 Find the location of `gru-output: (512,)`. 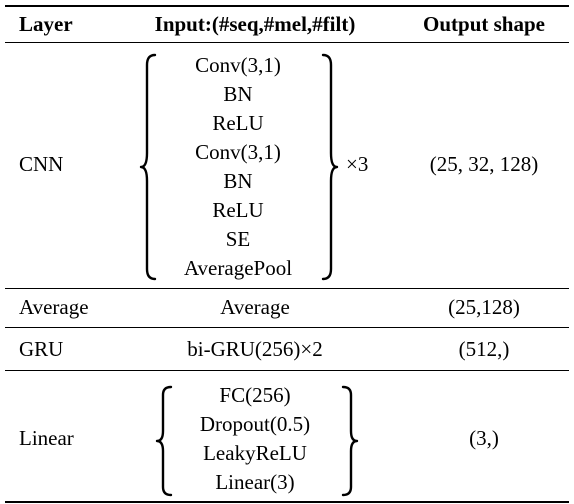

gru-output: (512,) is located at coordinates (484, 349).